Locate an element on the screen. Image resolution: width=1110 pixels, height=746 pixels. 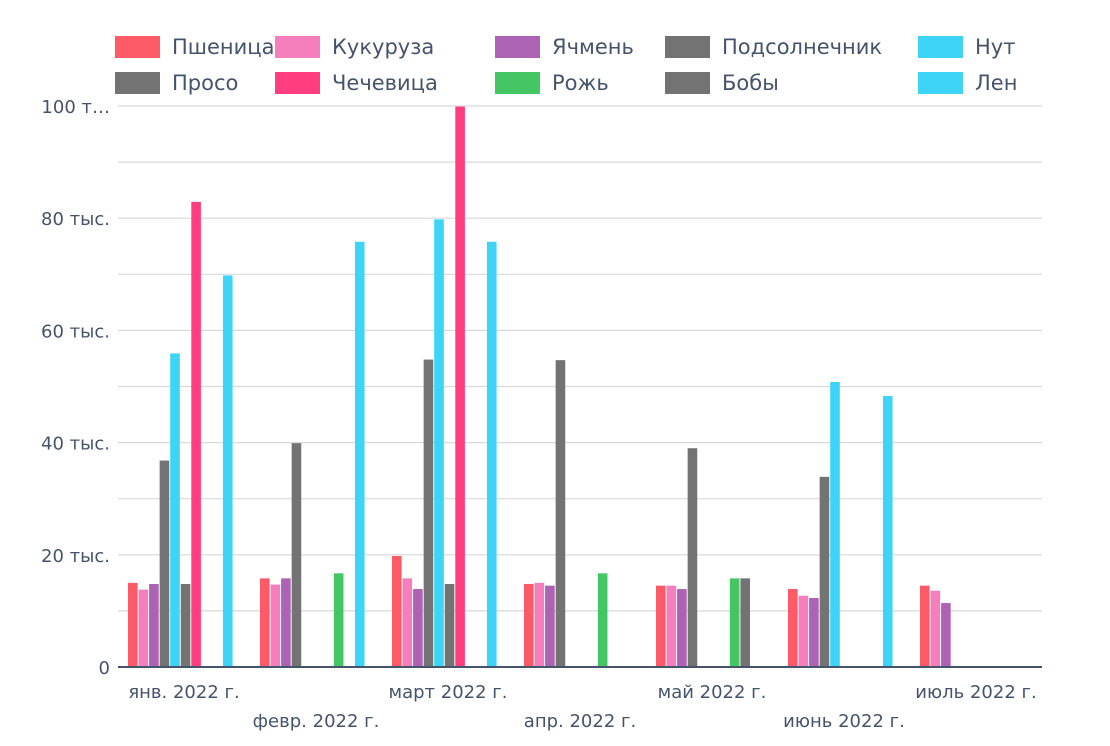
bar-подсолнечник-6 is located at coordinates (824, 571).